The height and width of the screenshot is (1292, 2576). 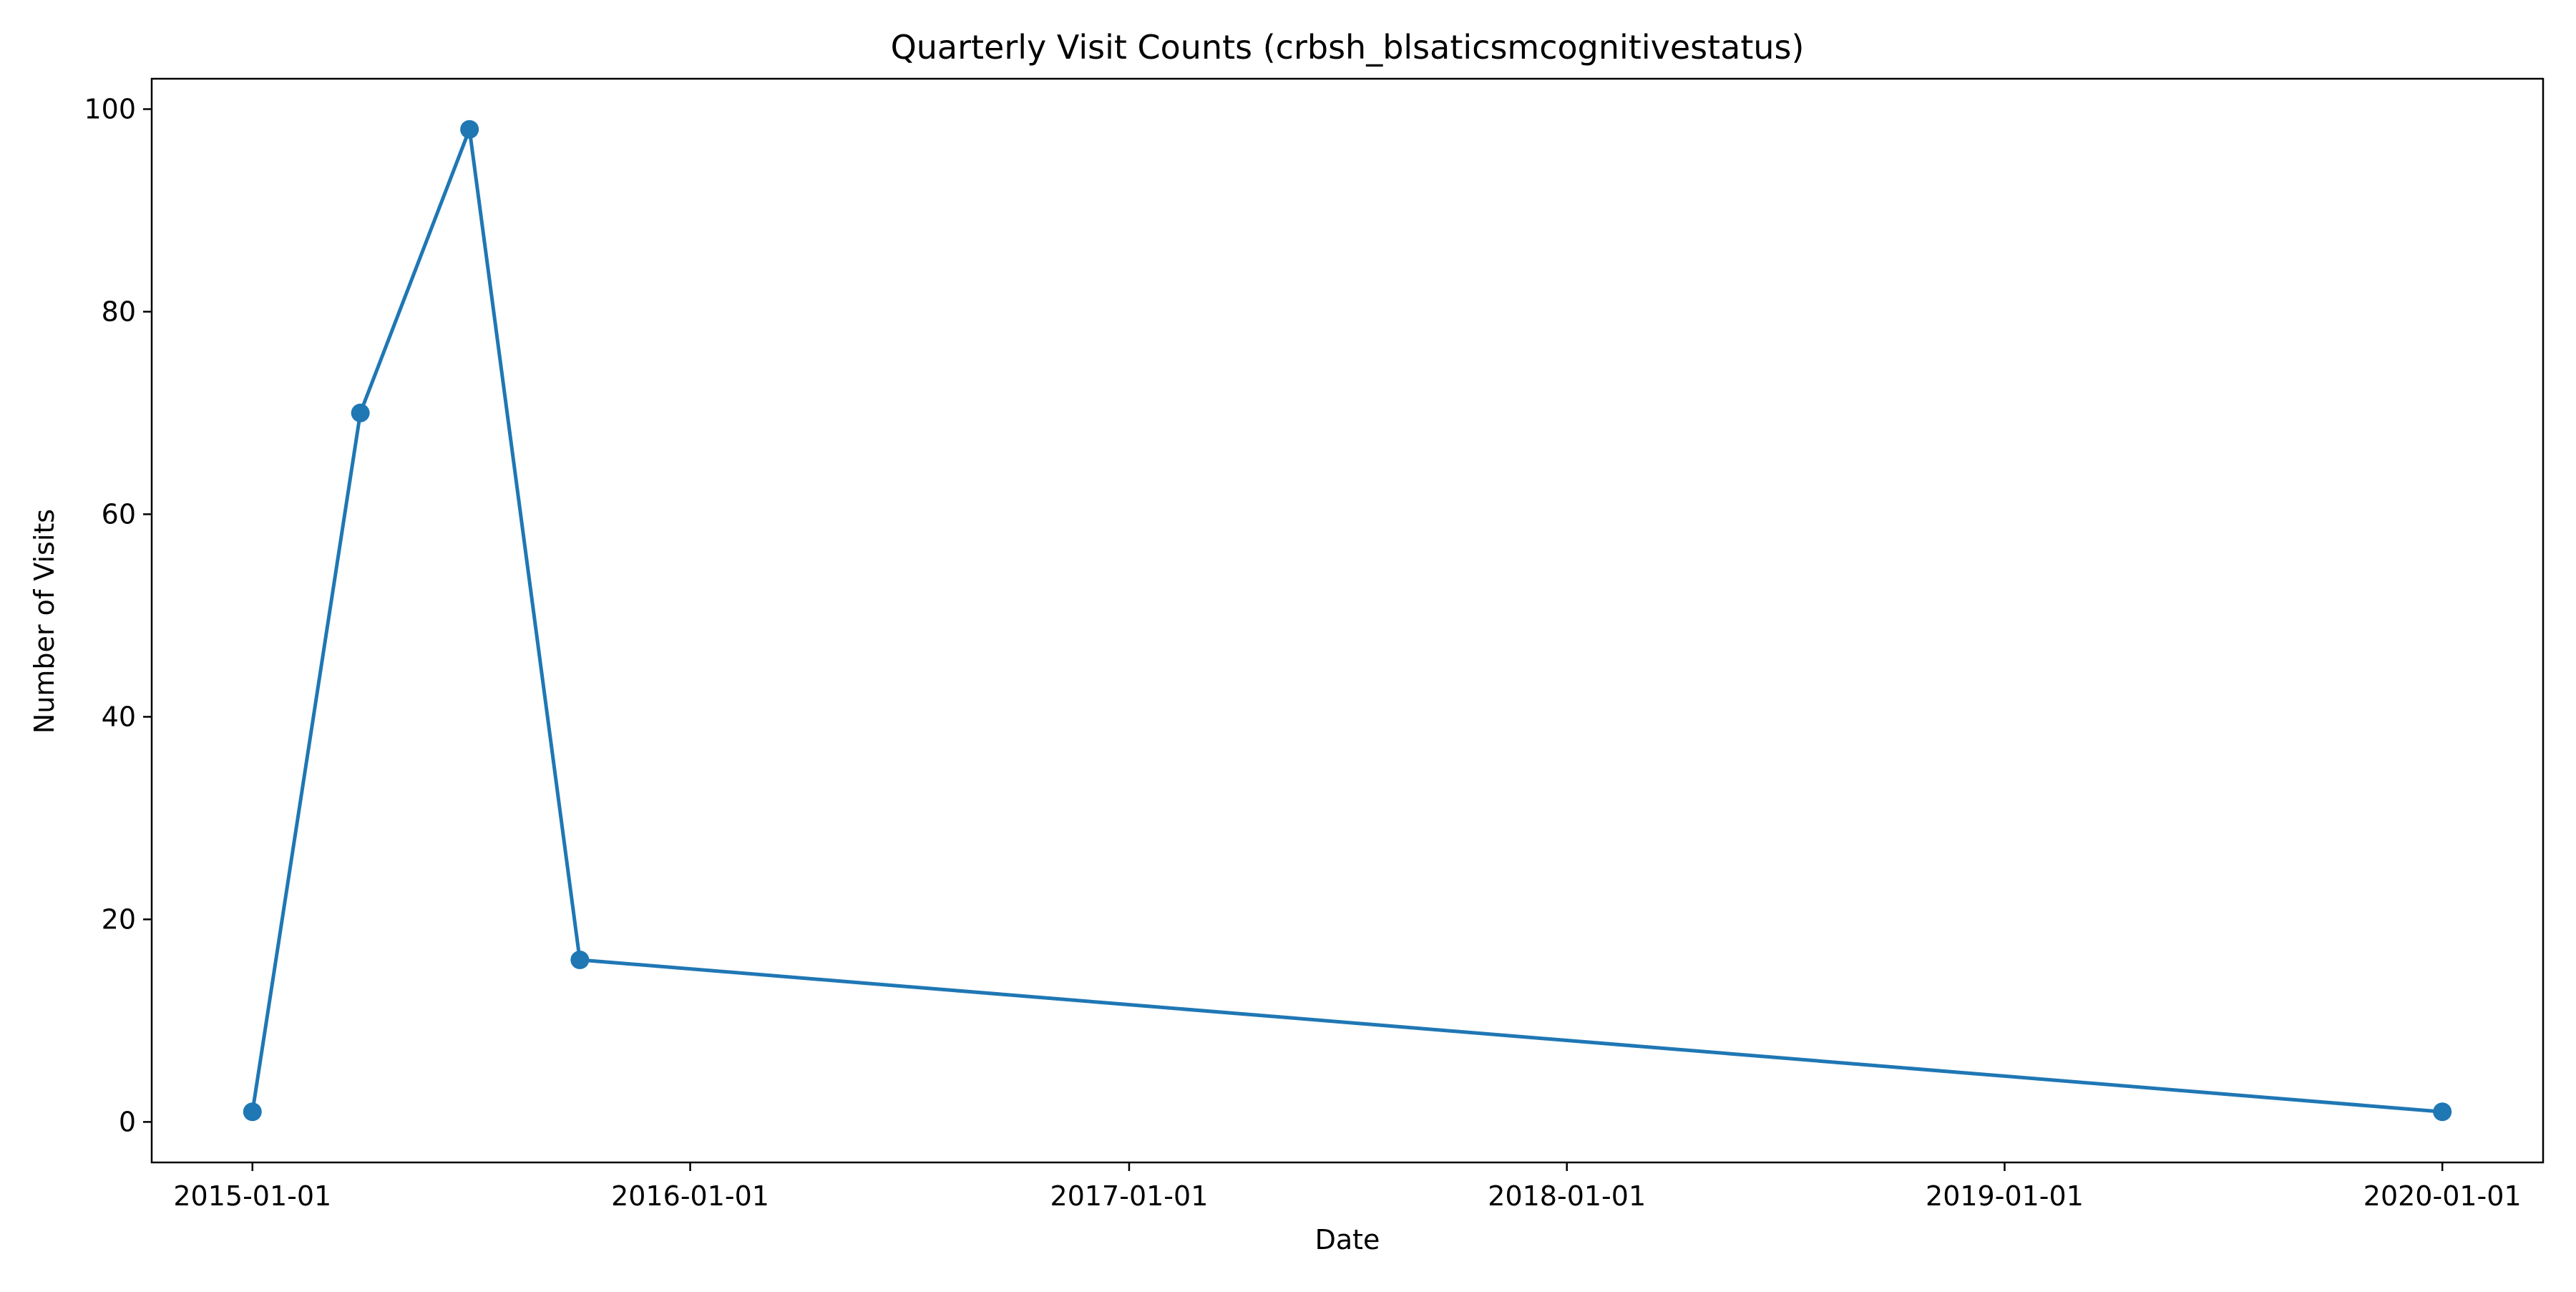 What do you see at coordinates (119, 919) in the screenshot?
I see `y-tick-label: 20` at bounding box center [119, 919].